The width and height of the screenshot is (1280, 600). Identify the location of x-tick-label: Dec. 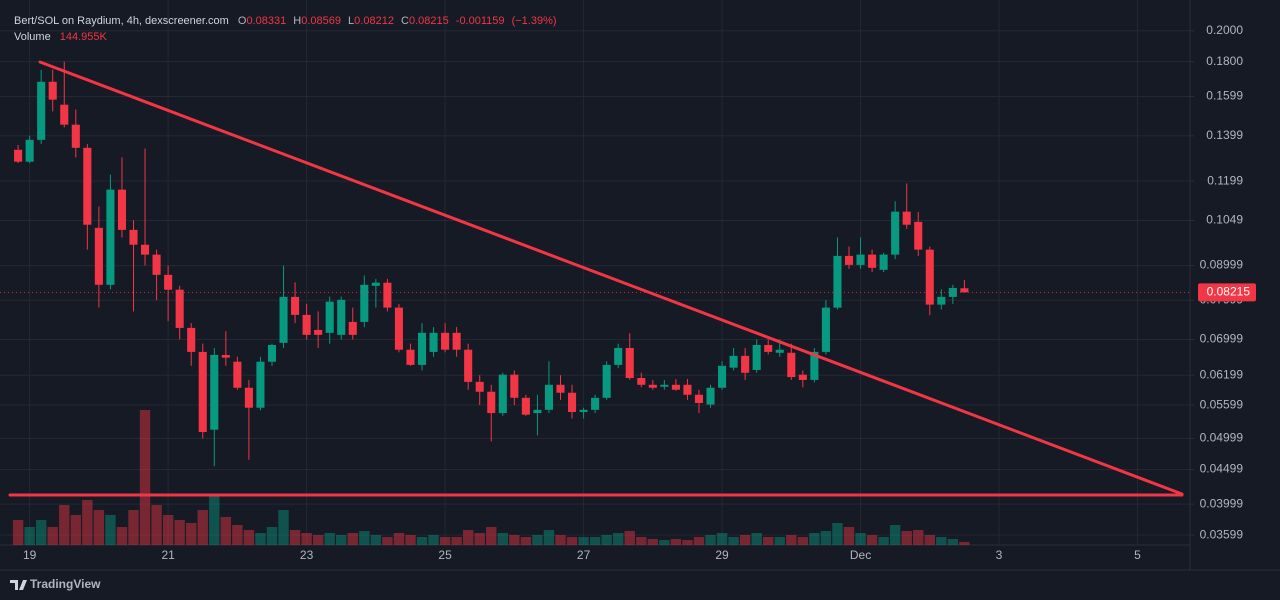
(860, 555).